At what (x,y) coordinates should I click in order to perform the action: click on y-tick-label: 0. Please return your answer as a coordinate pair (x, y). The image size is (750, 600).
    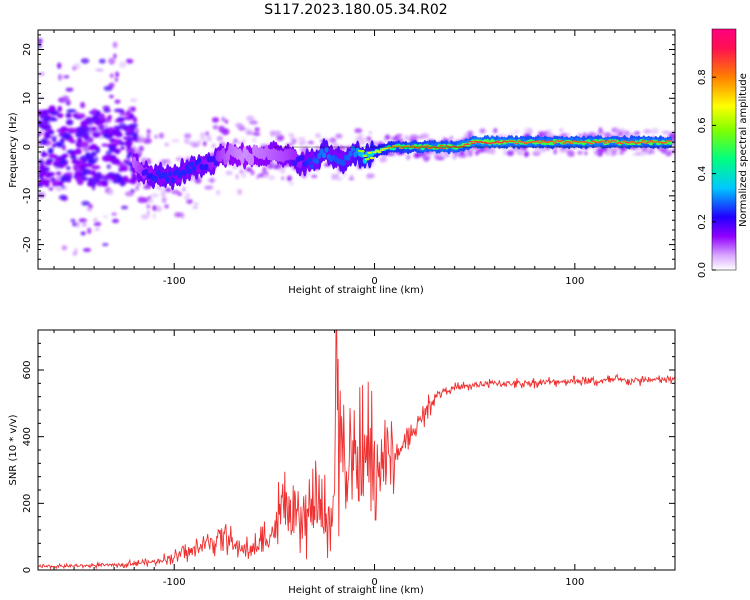
    Looking at the image, I should click on (27, 147).